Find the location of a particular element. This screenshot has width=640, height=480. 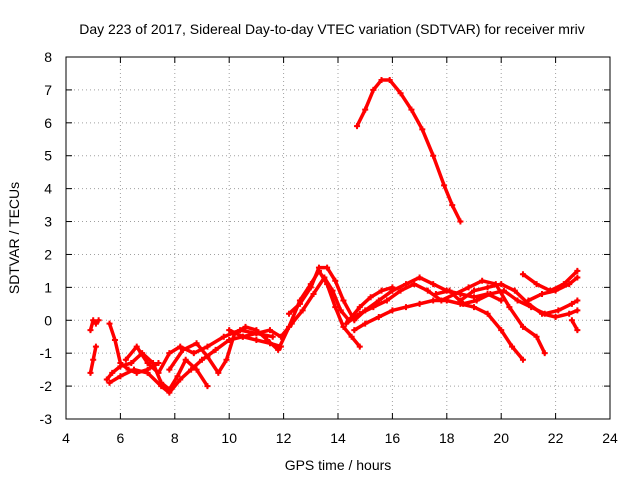

x-tick-label: 10 is located at coordinates (229, 438).